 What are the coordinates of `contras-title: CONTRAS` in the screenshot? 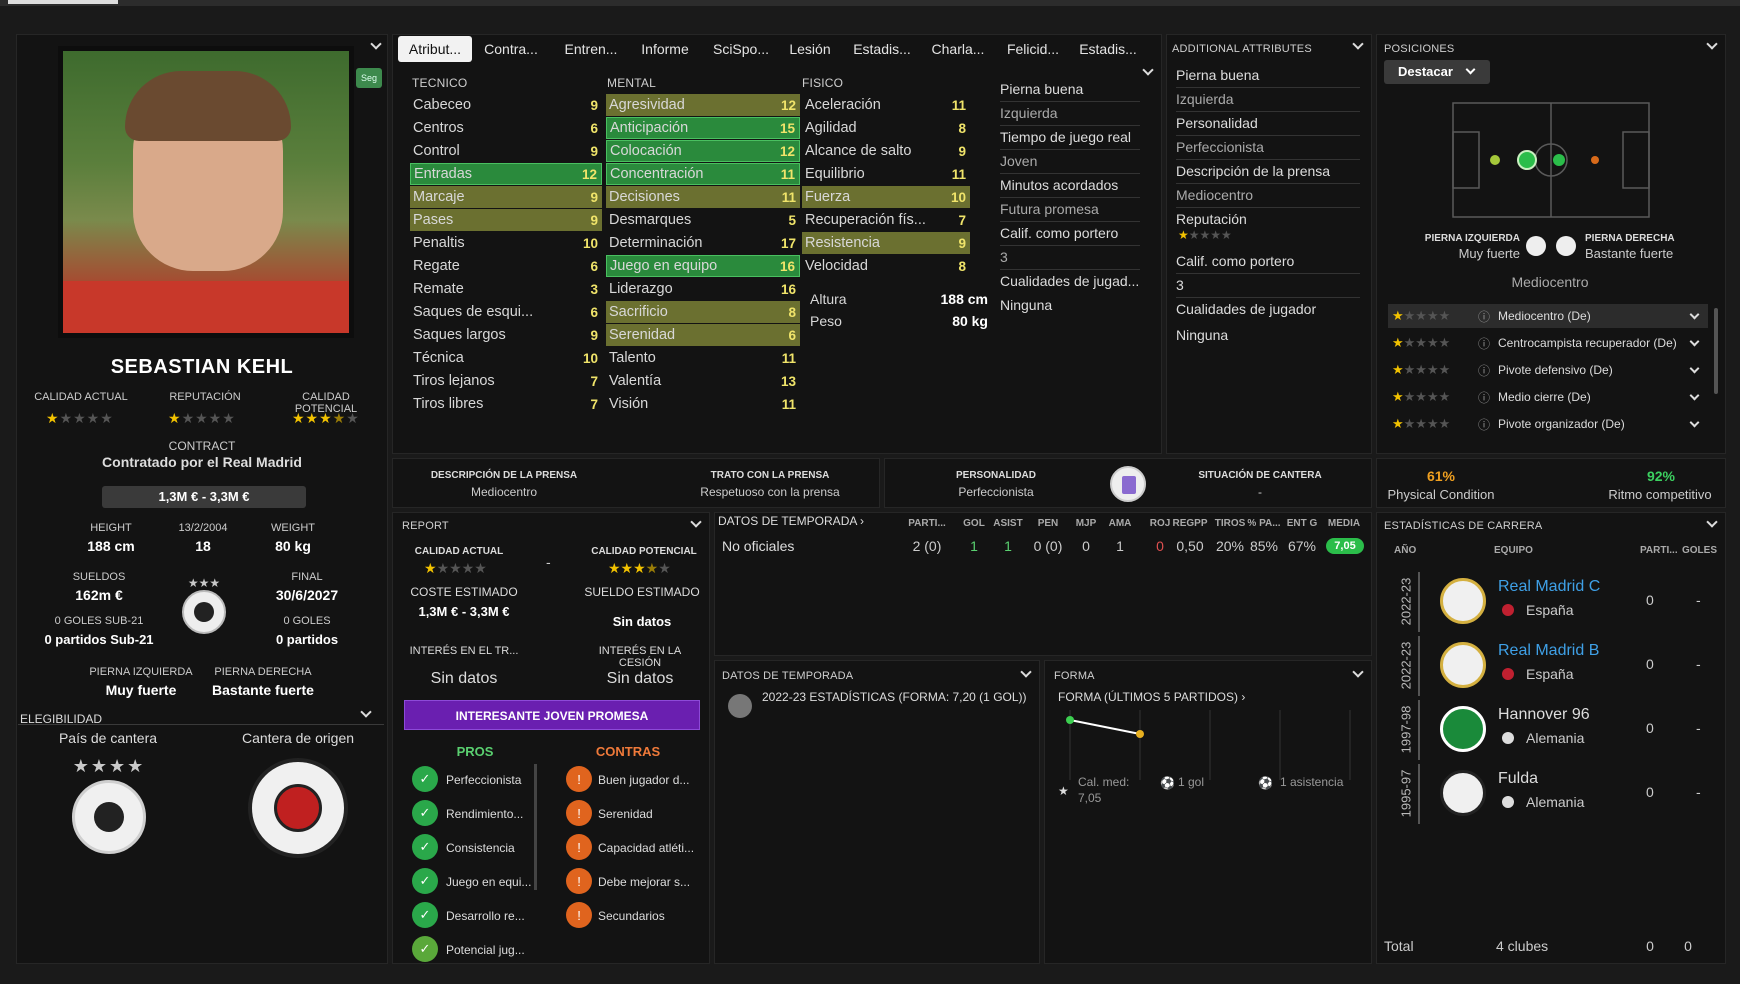 It's located at (628, 751).